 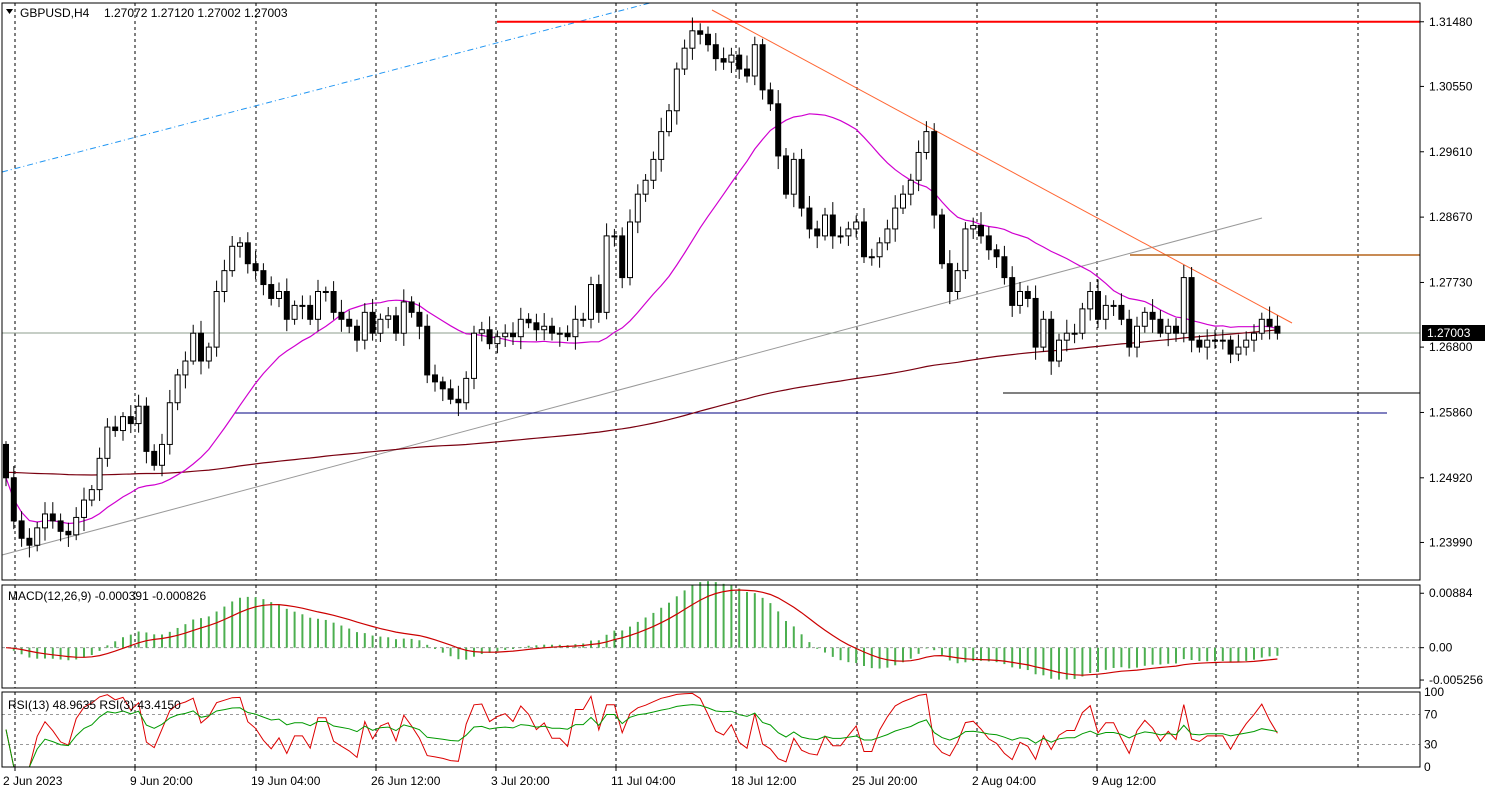 What do you see at coordinates (1451, 217) in the screenshot?
I see `y-tick-label: 1.28670` at bounding box center [1451, 217].